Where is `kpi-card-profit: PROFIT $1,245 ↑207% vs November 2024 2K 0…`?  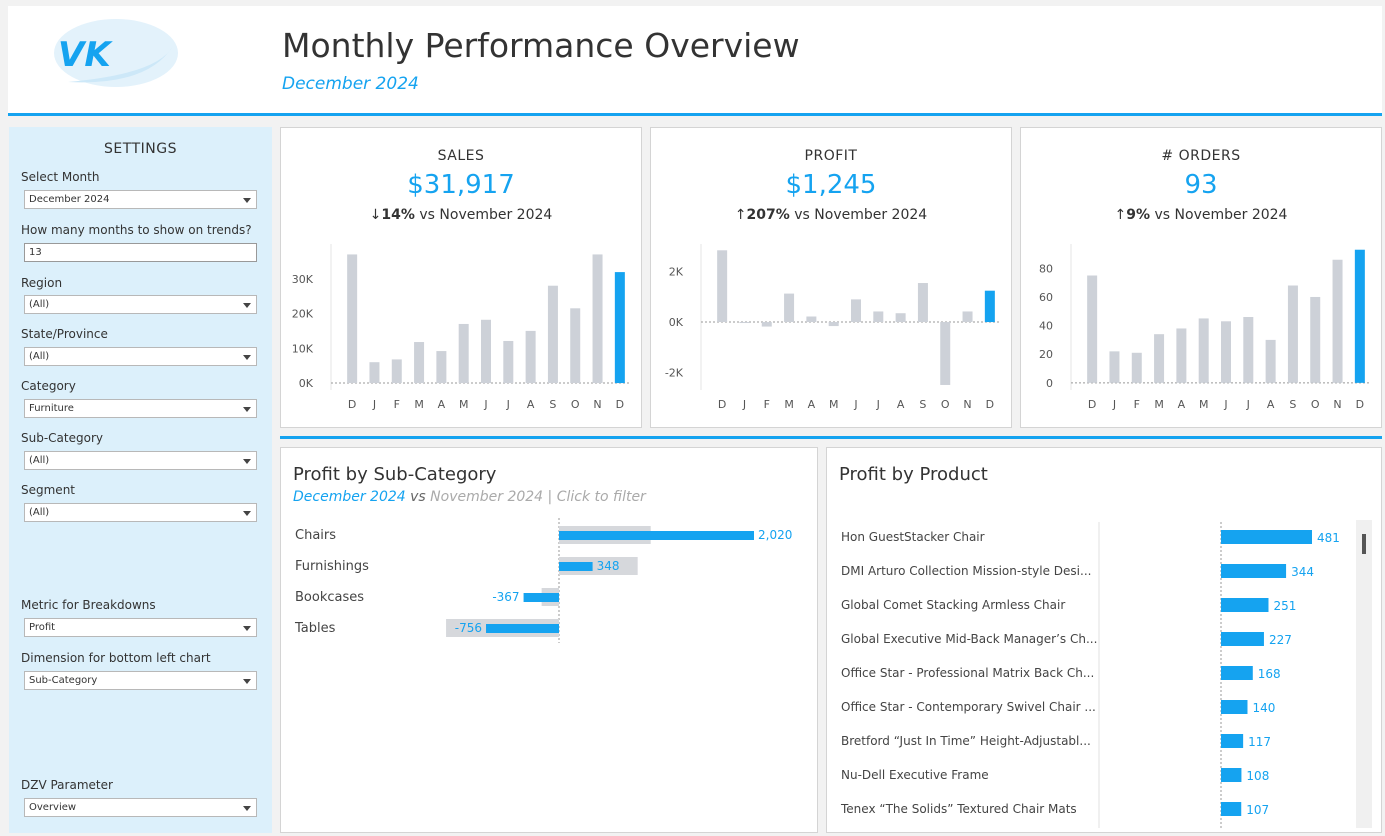
kpi-card-profit: PROFIT $1,245 ↑207% vs November 2024 2K 0… is located at coordinates (831, 277).